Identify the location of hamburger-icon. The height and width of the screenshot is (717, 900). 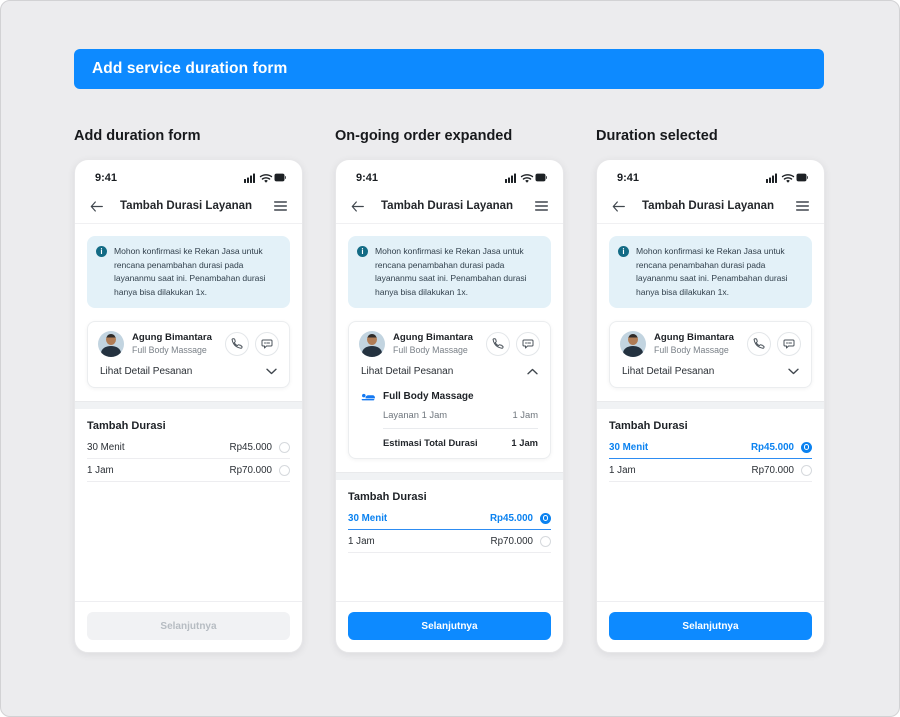
(802, 206).